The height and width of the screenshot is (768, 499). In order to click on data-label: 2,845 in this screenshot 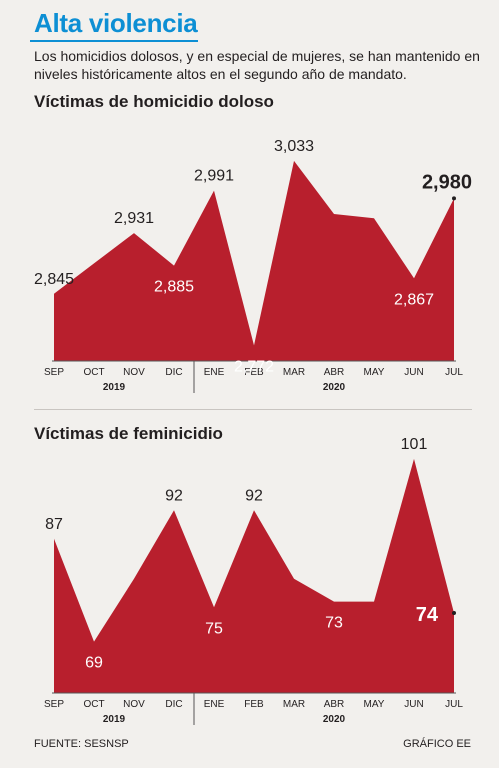, I will do `click(54, 279)`.